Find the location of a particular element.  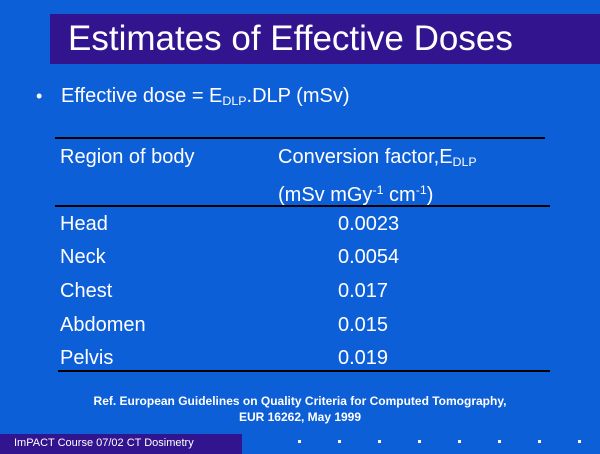

header-units-part-3: ) is located at coordinates (430, 194).